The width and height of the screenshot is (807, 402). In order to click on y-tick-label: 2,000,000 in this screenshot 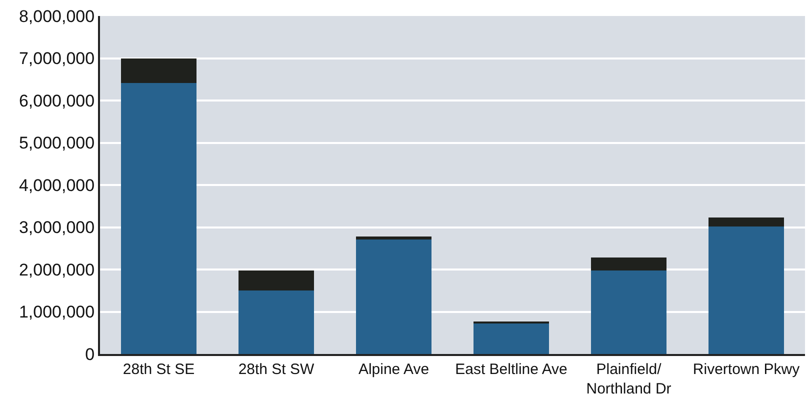, I will do `click(56, 270)`.